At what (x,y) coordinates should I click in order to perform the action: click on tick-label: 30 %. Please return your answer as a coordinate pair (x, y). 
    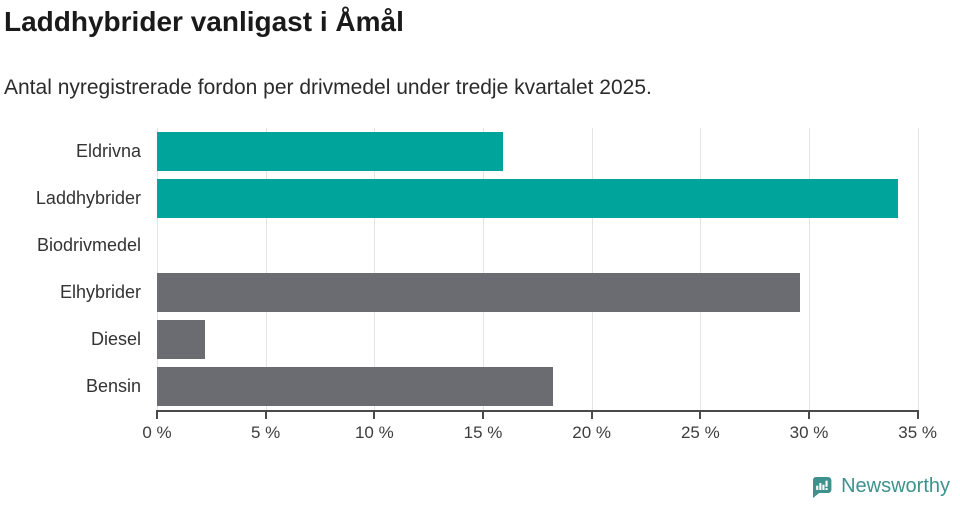
    Looking at the image, I should click on (809, 432).